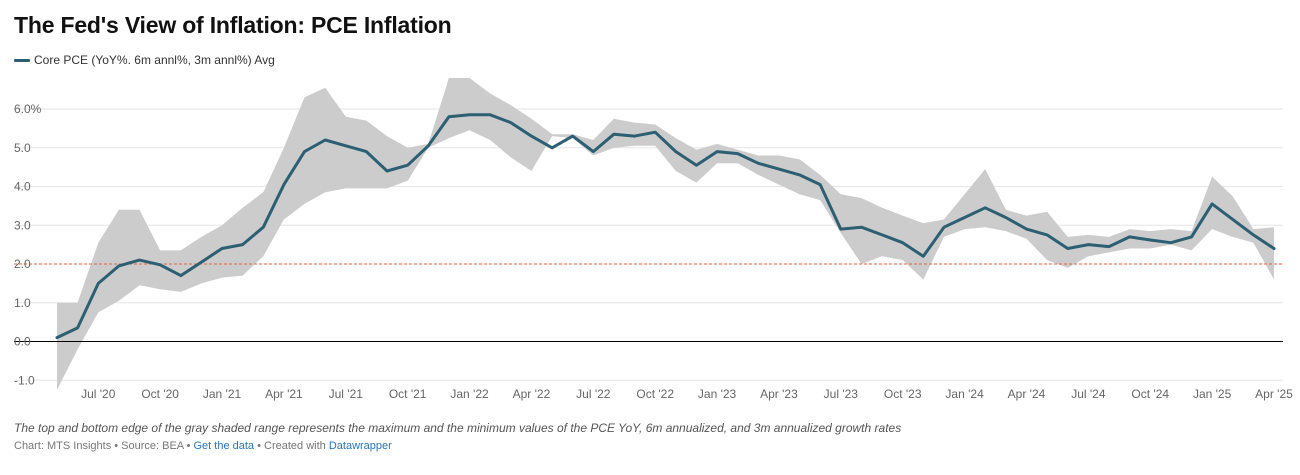 The height and width of the screenshot is (475, 1300). I want to click on legend-label: Core PCE (YoY%. 6m annl%, 3m annl%) Avg, so click(154, 60).